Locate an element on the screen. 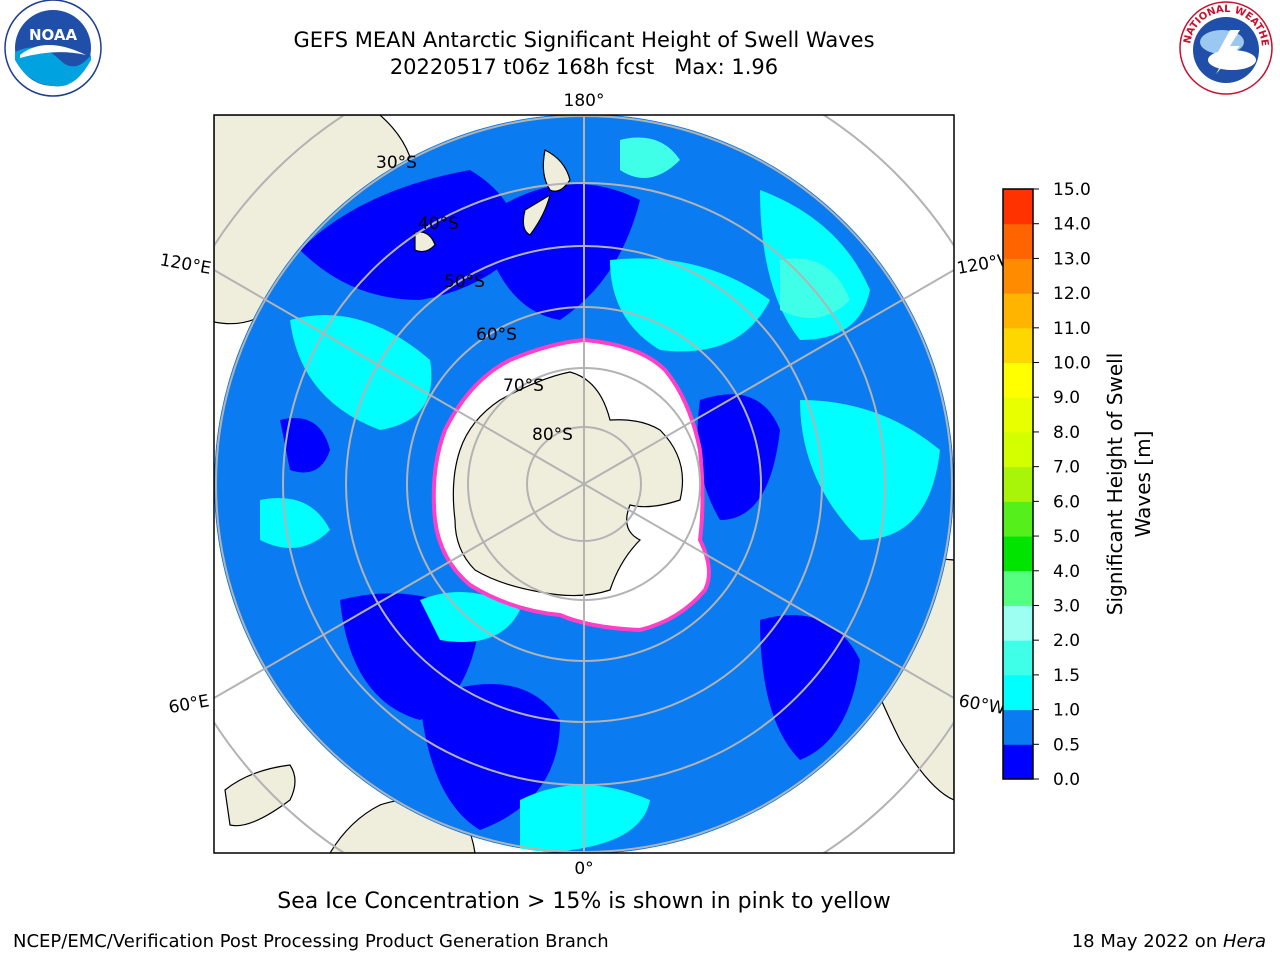  colorbar-tick-label: 1.0 is located at coordinates (1066, 711).